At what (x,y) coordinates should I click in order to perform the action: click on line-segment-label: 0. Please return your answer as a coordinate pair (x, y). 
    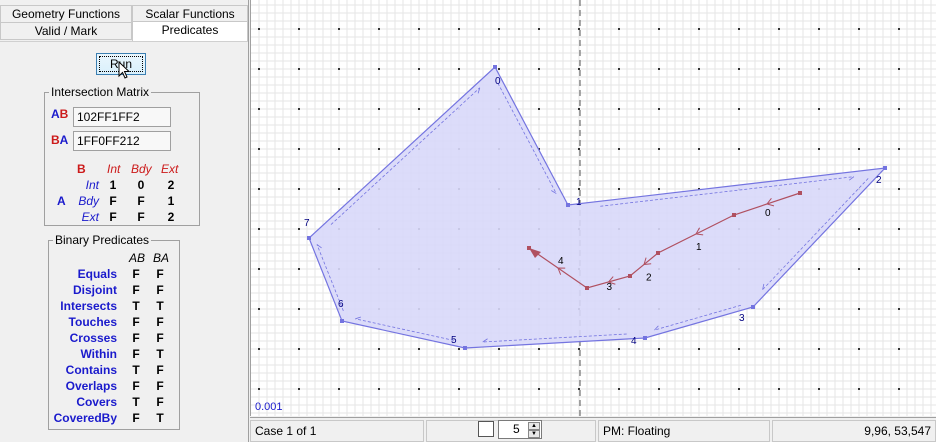
    Looking at the image, I should click on (768, 213).